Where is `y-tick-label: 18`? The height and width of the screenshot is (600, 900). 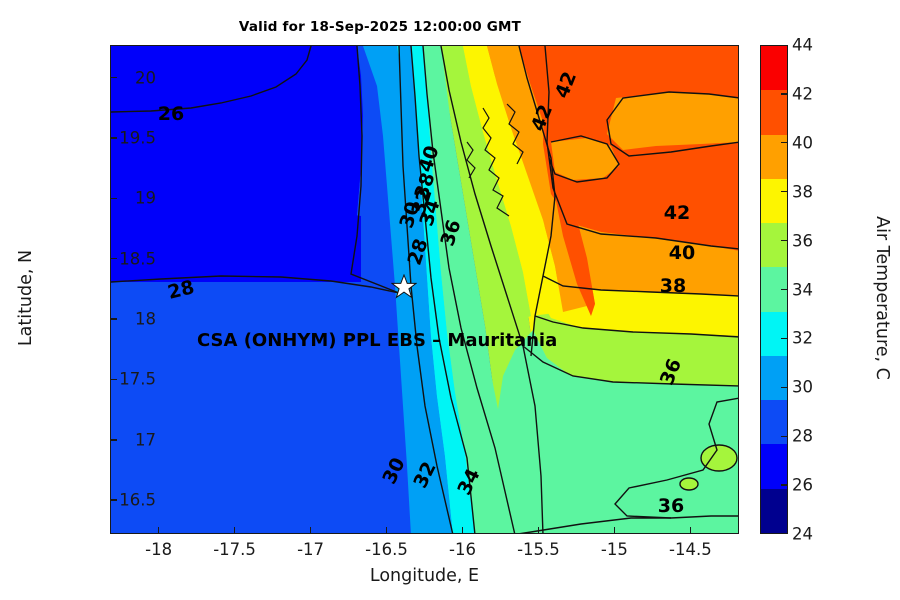 y-tick-label: 18 is located at coordinates (145, 319).